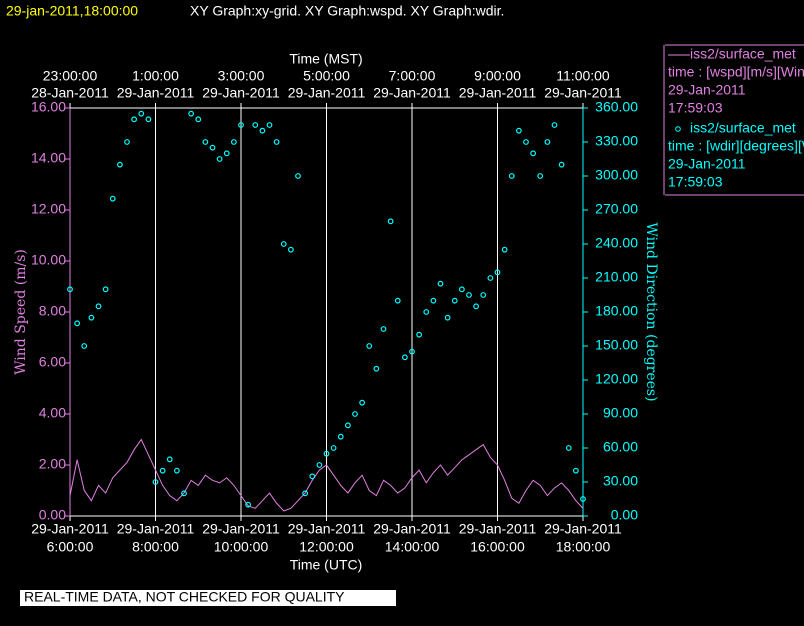  What do you see at coordinates (743, 54) in the screenshot?
I see `legend-name: iss2/surface_met` at bounding box center [743, 54].